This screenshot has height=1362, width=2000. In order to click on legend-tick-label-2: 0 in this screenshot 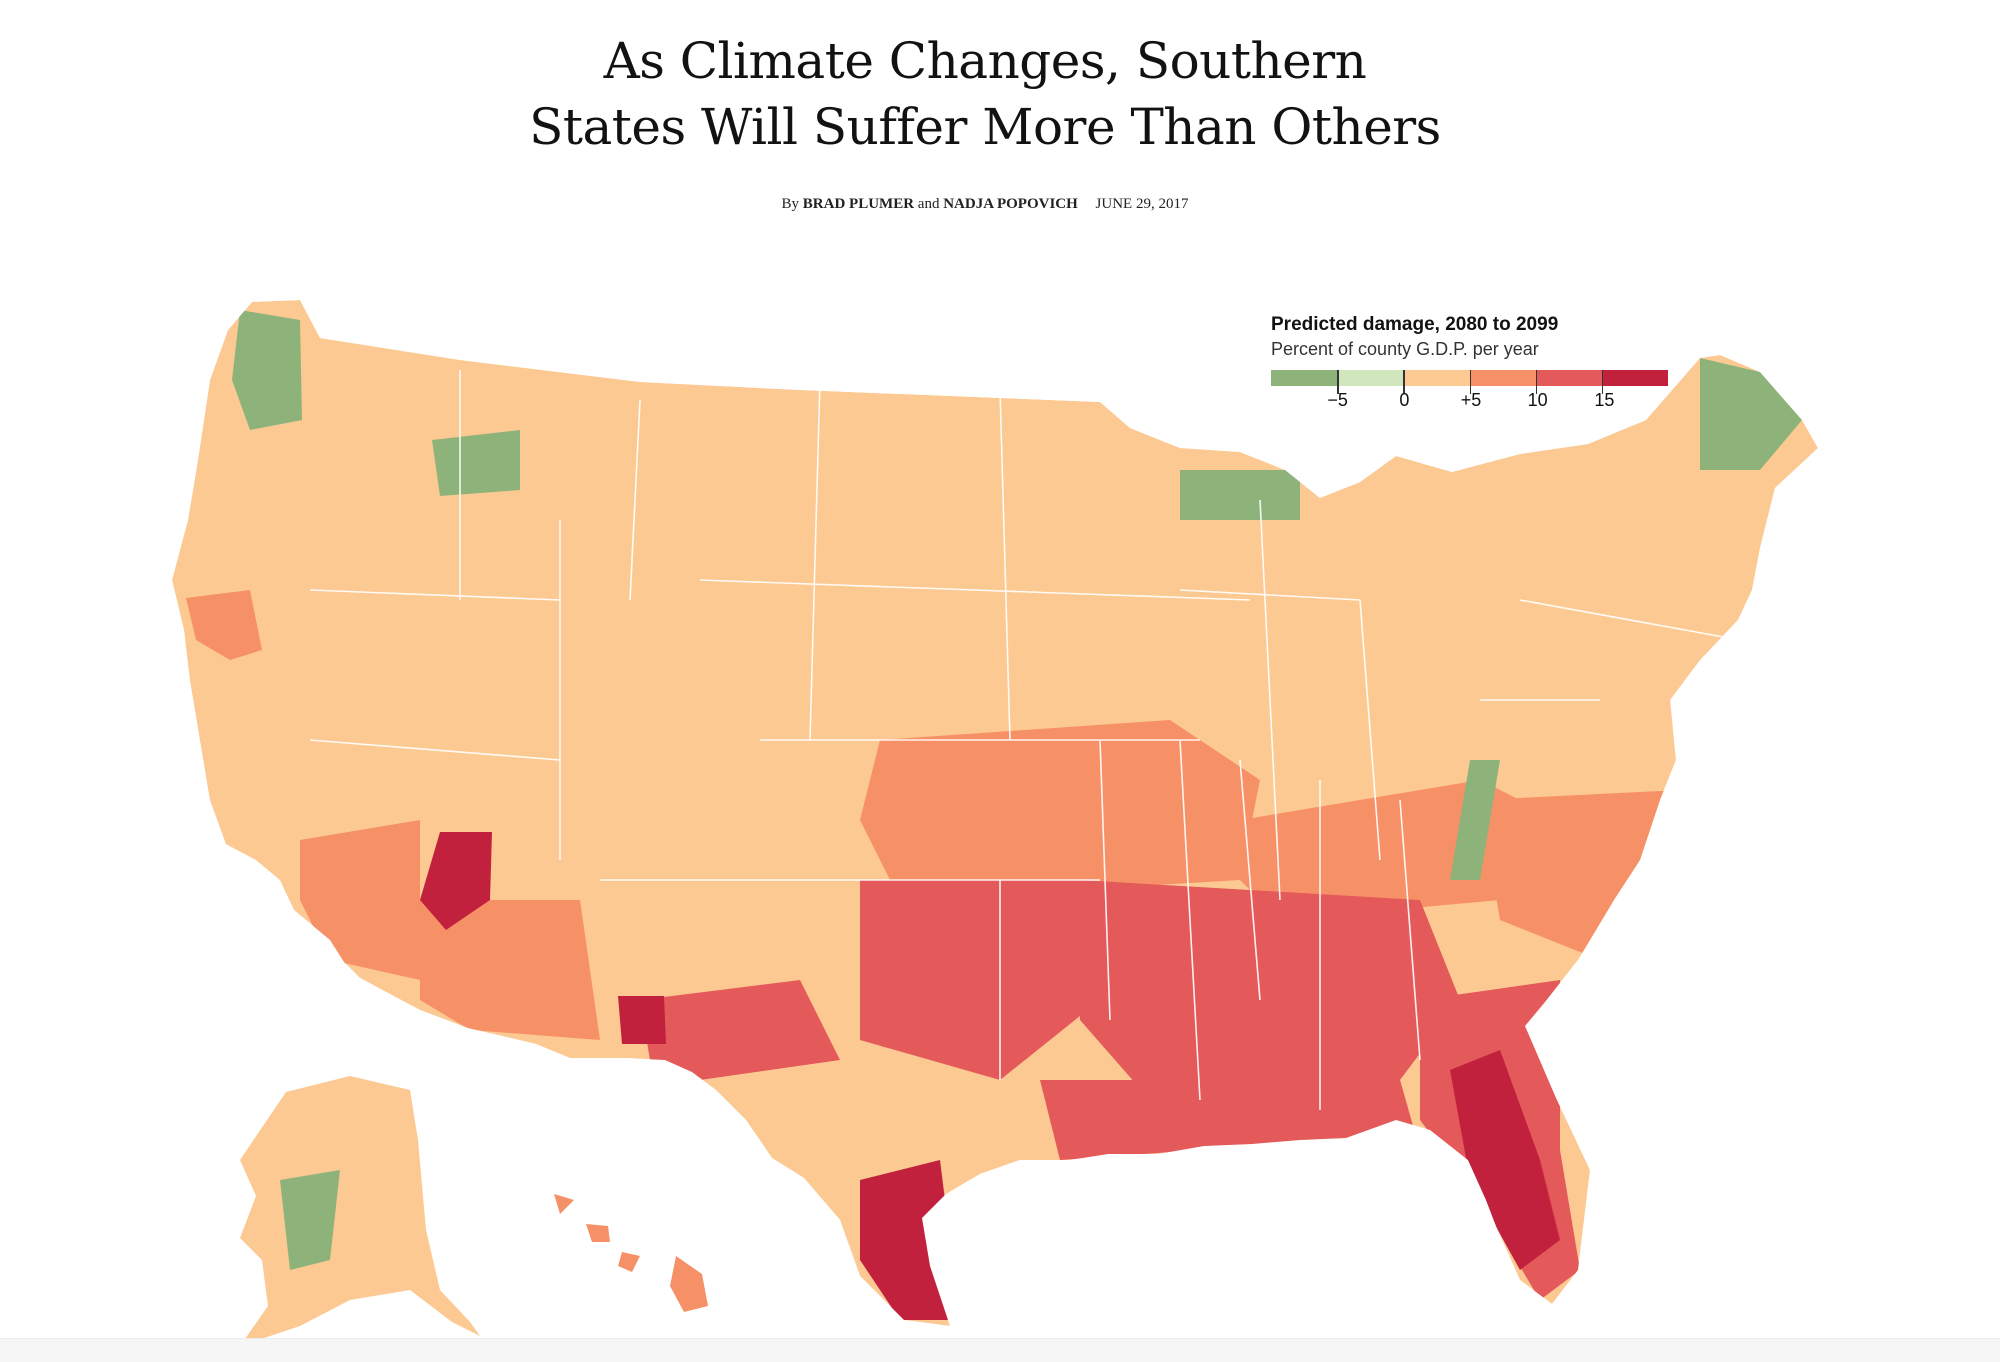, I will do `click(1404, 400)`.